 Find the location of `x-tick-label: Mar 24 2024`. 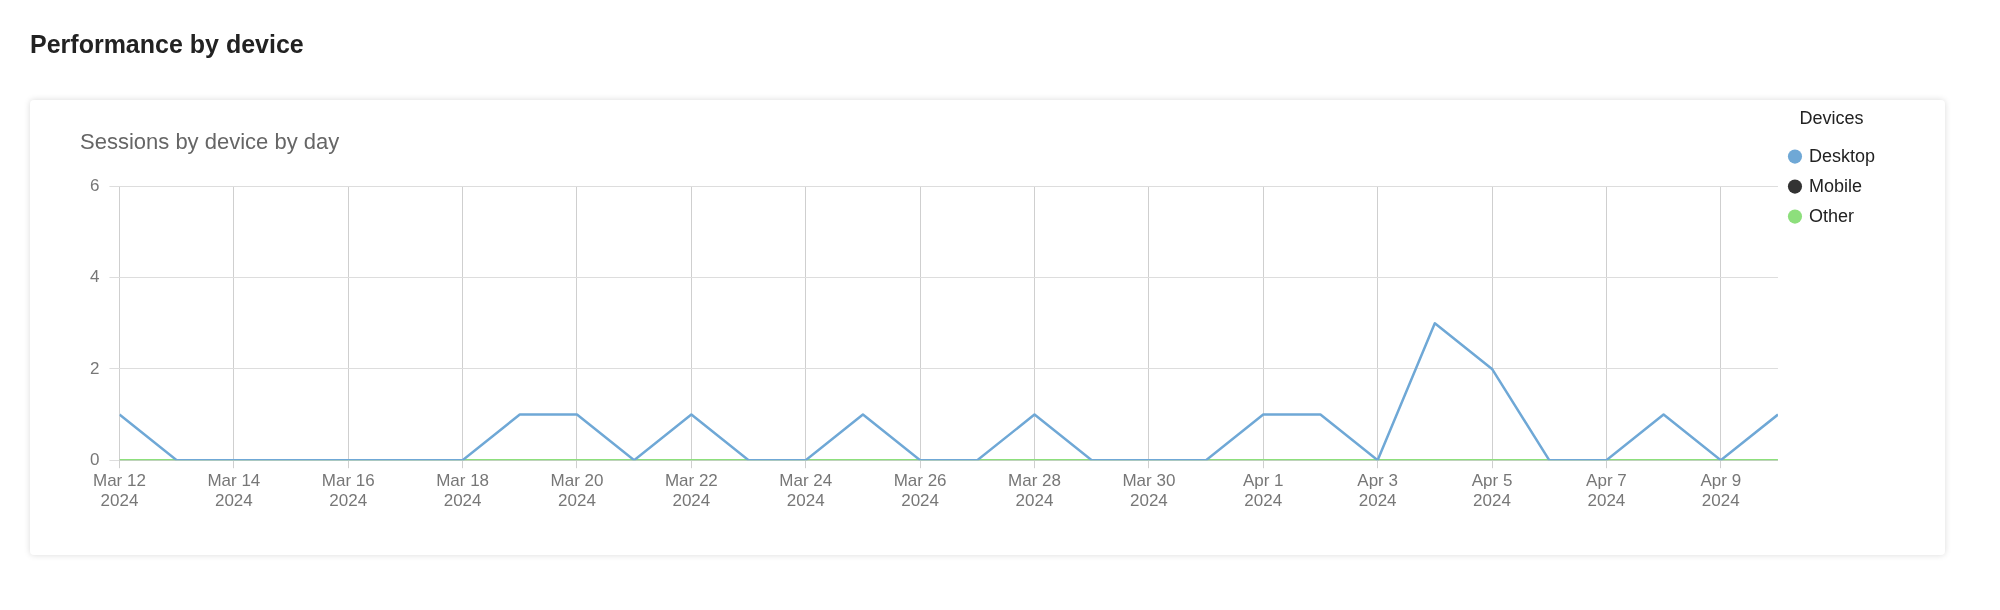

x-tick-label: Mar 24 2024 is located at coordinates (806, 491).